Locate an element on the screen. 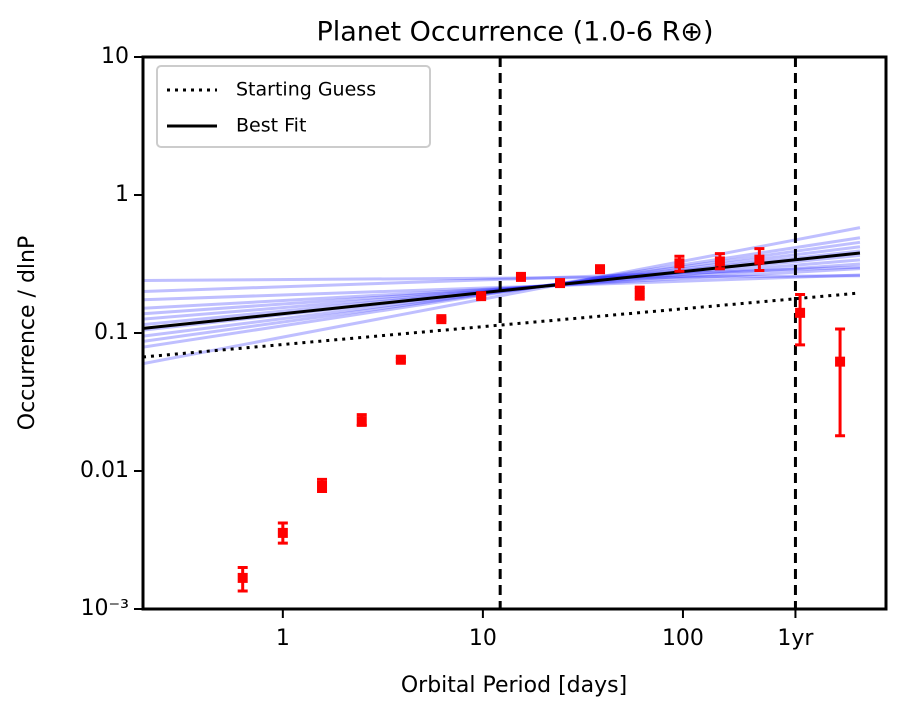  y-tick-label: 0.1 is located at coordinates (111, 332).